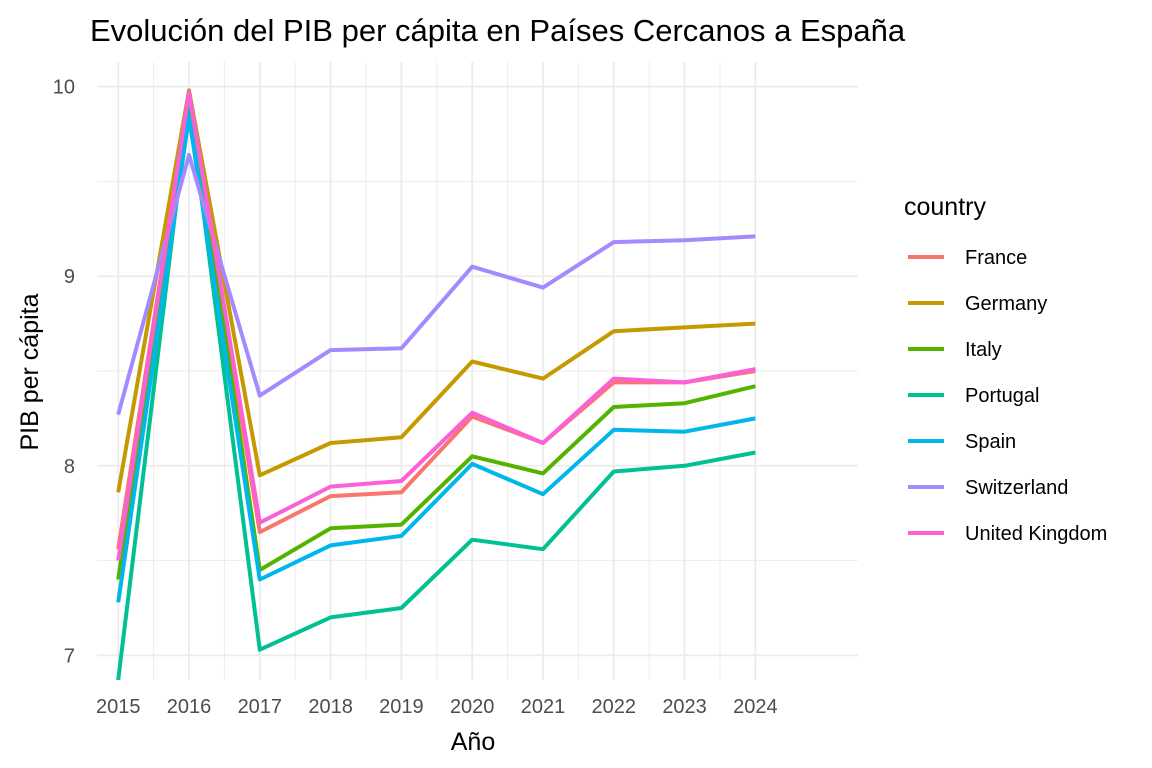  Describe the element at coordinates (983, 350) in the screenshot. I see `legend-label-italy: Italy` at that location.